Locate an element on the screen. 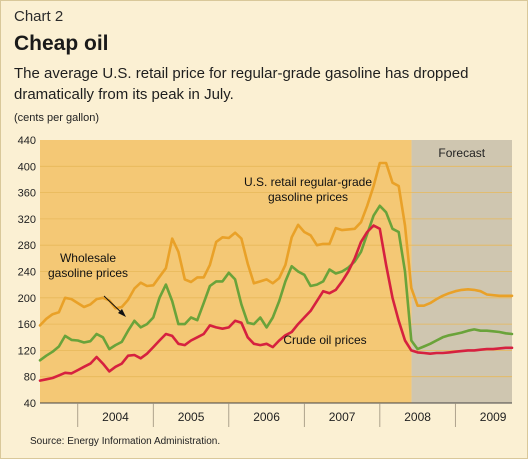  x-tick-label: 2007 is located at coordinates (342, 417).